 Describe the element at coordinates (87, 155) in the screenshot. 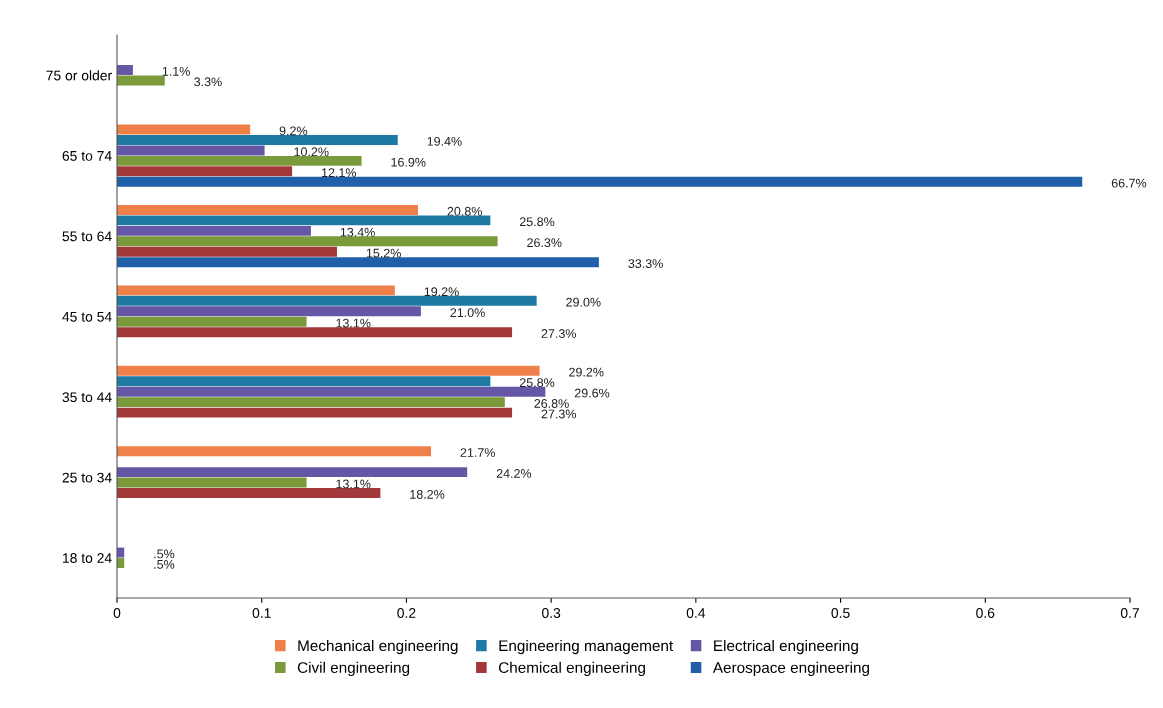

I see `y-tick-label: 65 to 74` at that location.